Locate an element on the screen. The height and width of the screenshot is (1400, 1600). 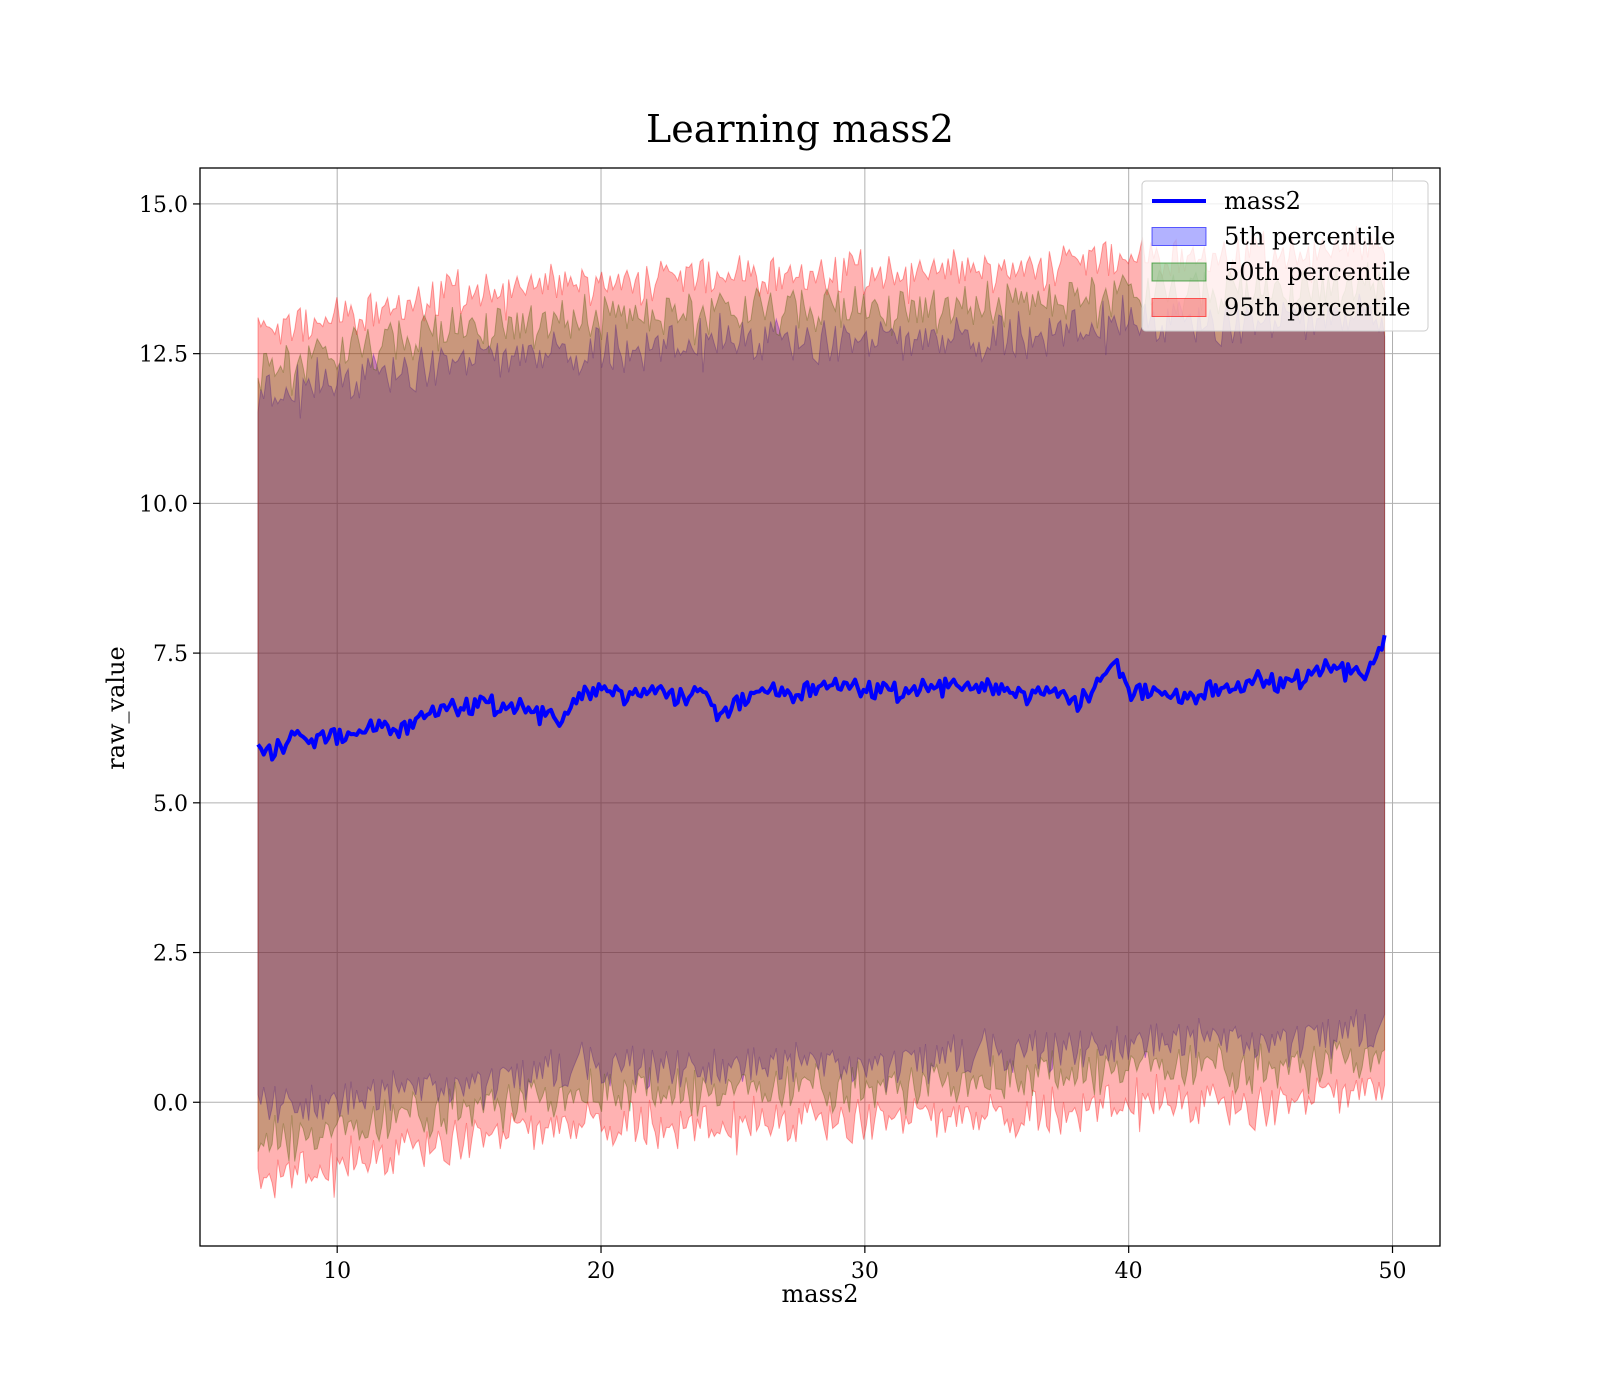
y-ticks: 0.0 2.5 5.0 7.5 10.0 12.5 15.0 is located at coordinates (169, 654).